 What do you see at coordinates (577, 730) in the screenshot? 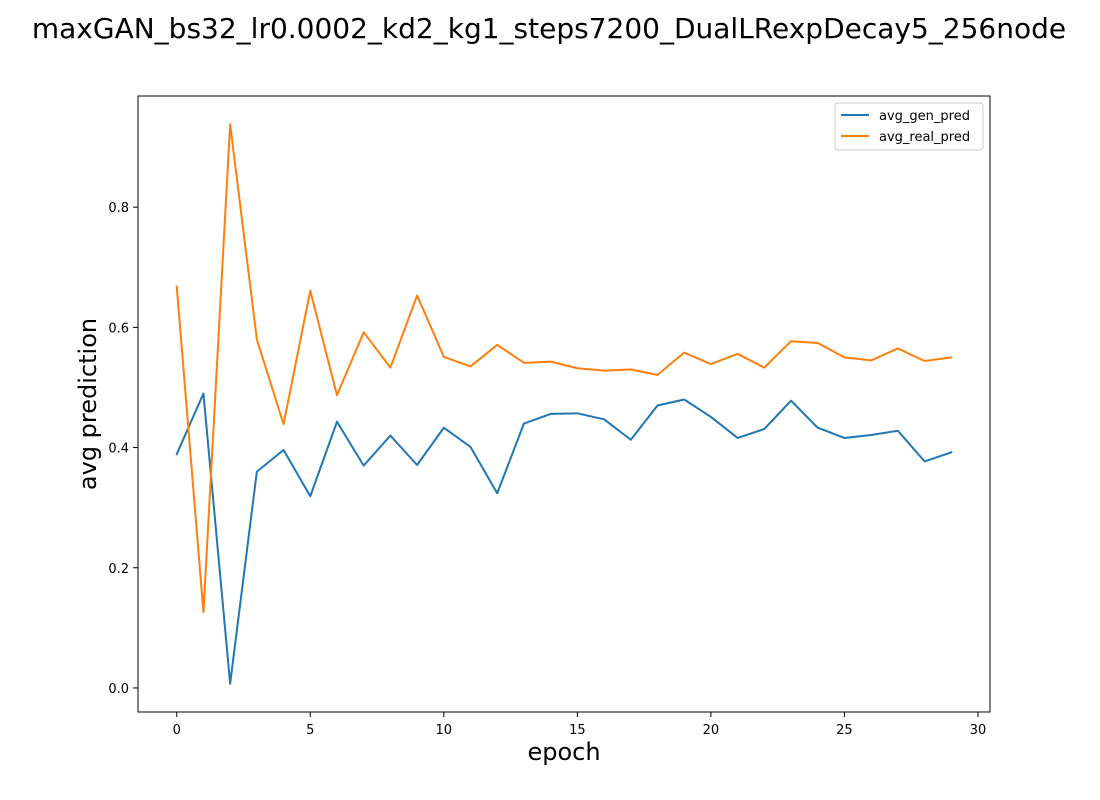
I see `x-tick-label: 15` at bounding box center [577, 730].